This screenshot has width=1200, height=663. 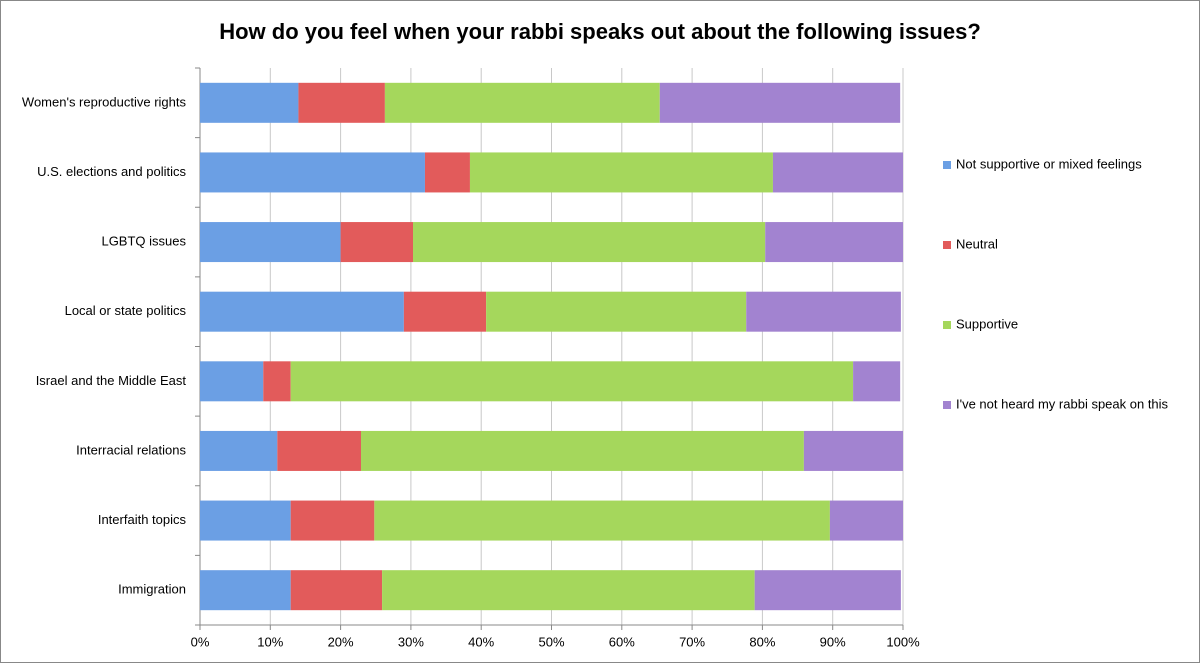 What do you see at coordinates (411, 641) in the screenshot?
I see `x-tick-label: 30%` at bounding box center [411, 641].